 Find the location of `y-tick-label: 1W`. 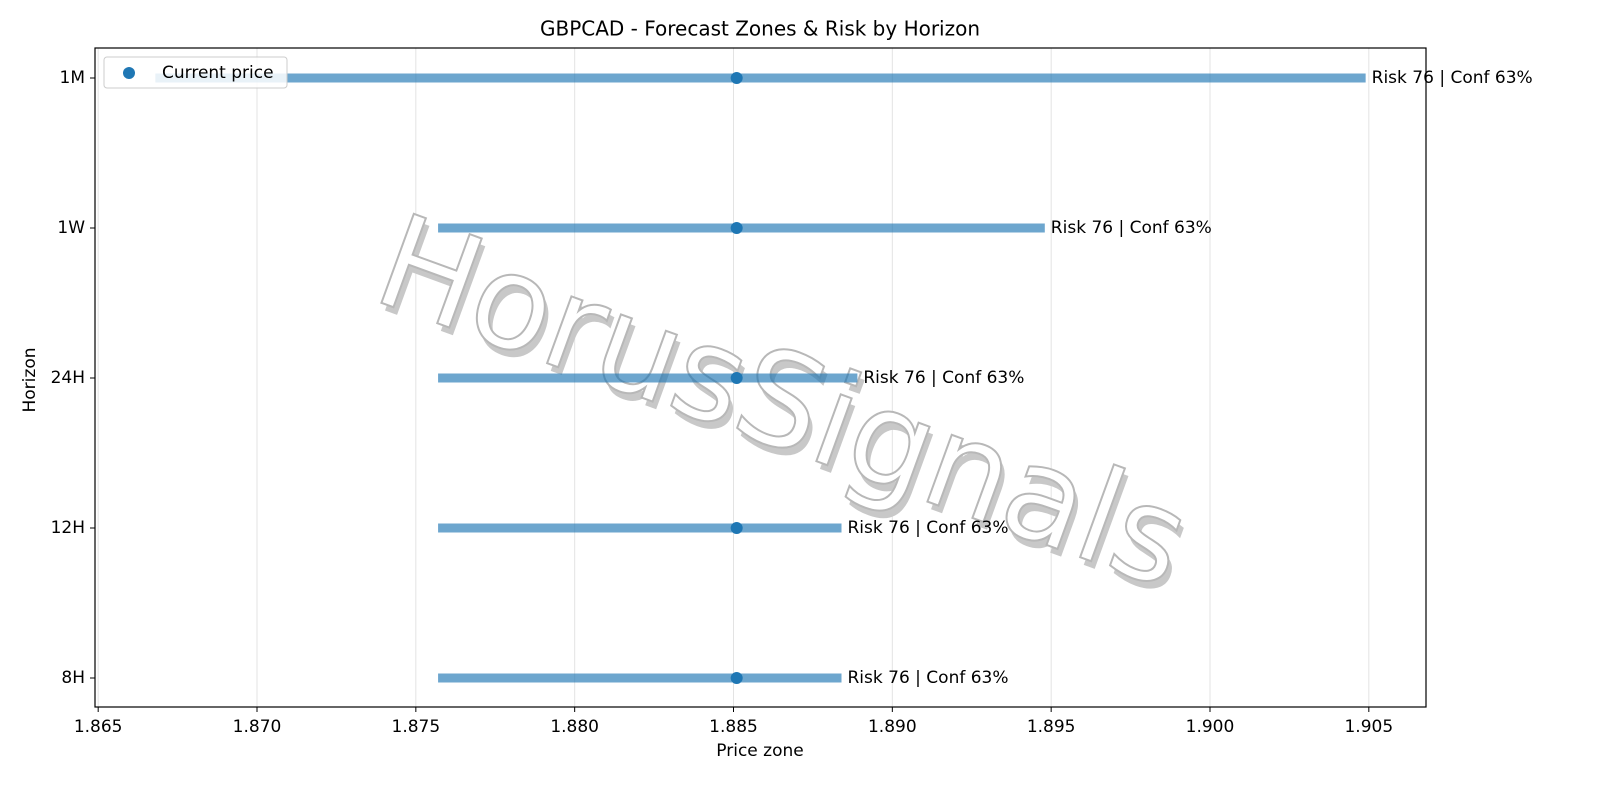

y-tick-label: 1W is located at coordinates (71, 228).